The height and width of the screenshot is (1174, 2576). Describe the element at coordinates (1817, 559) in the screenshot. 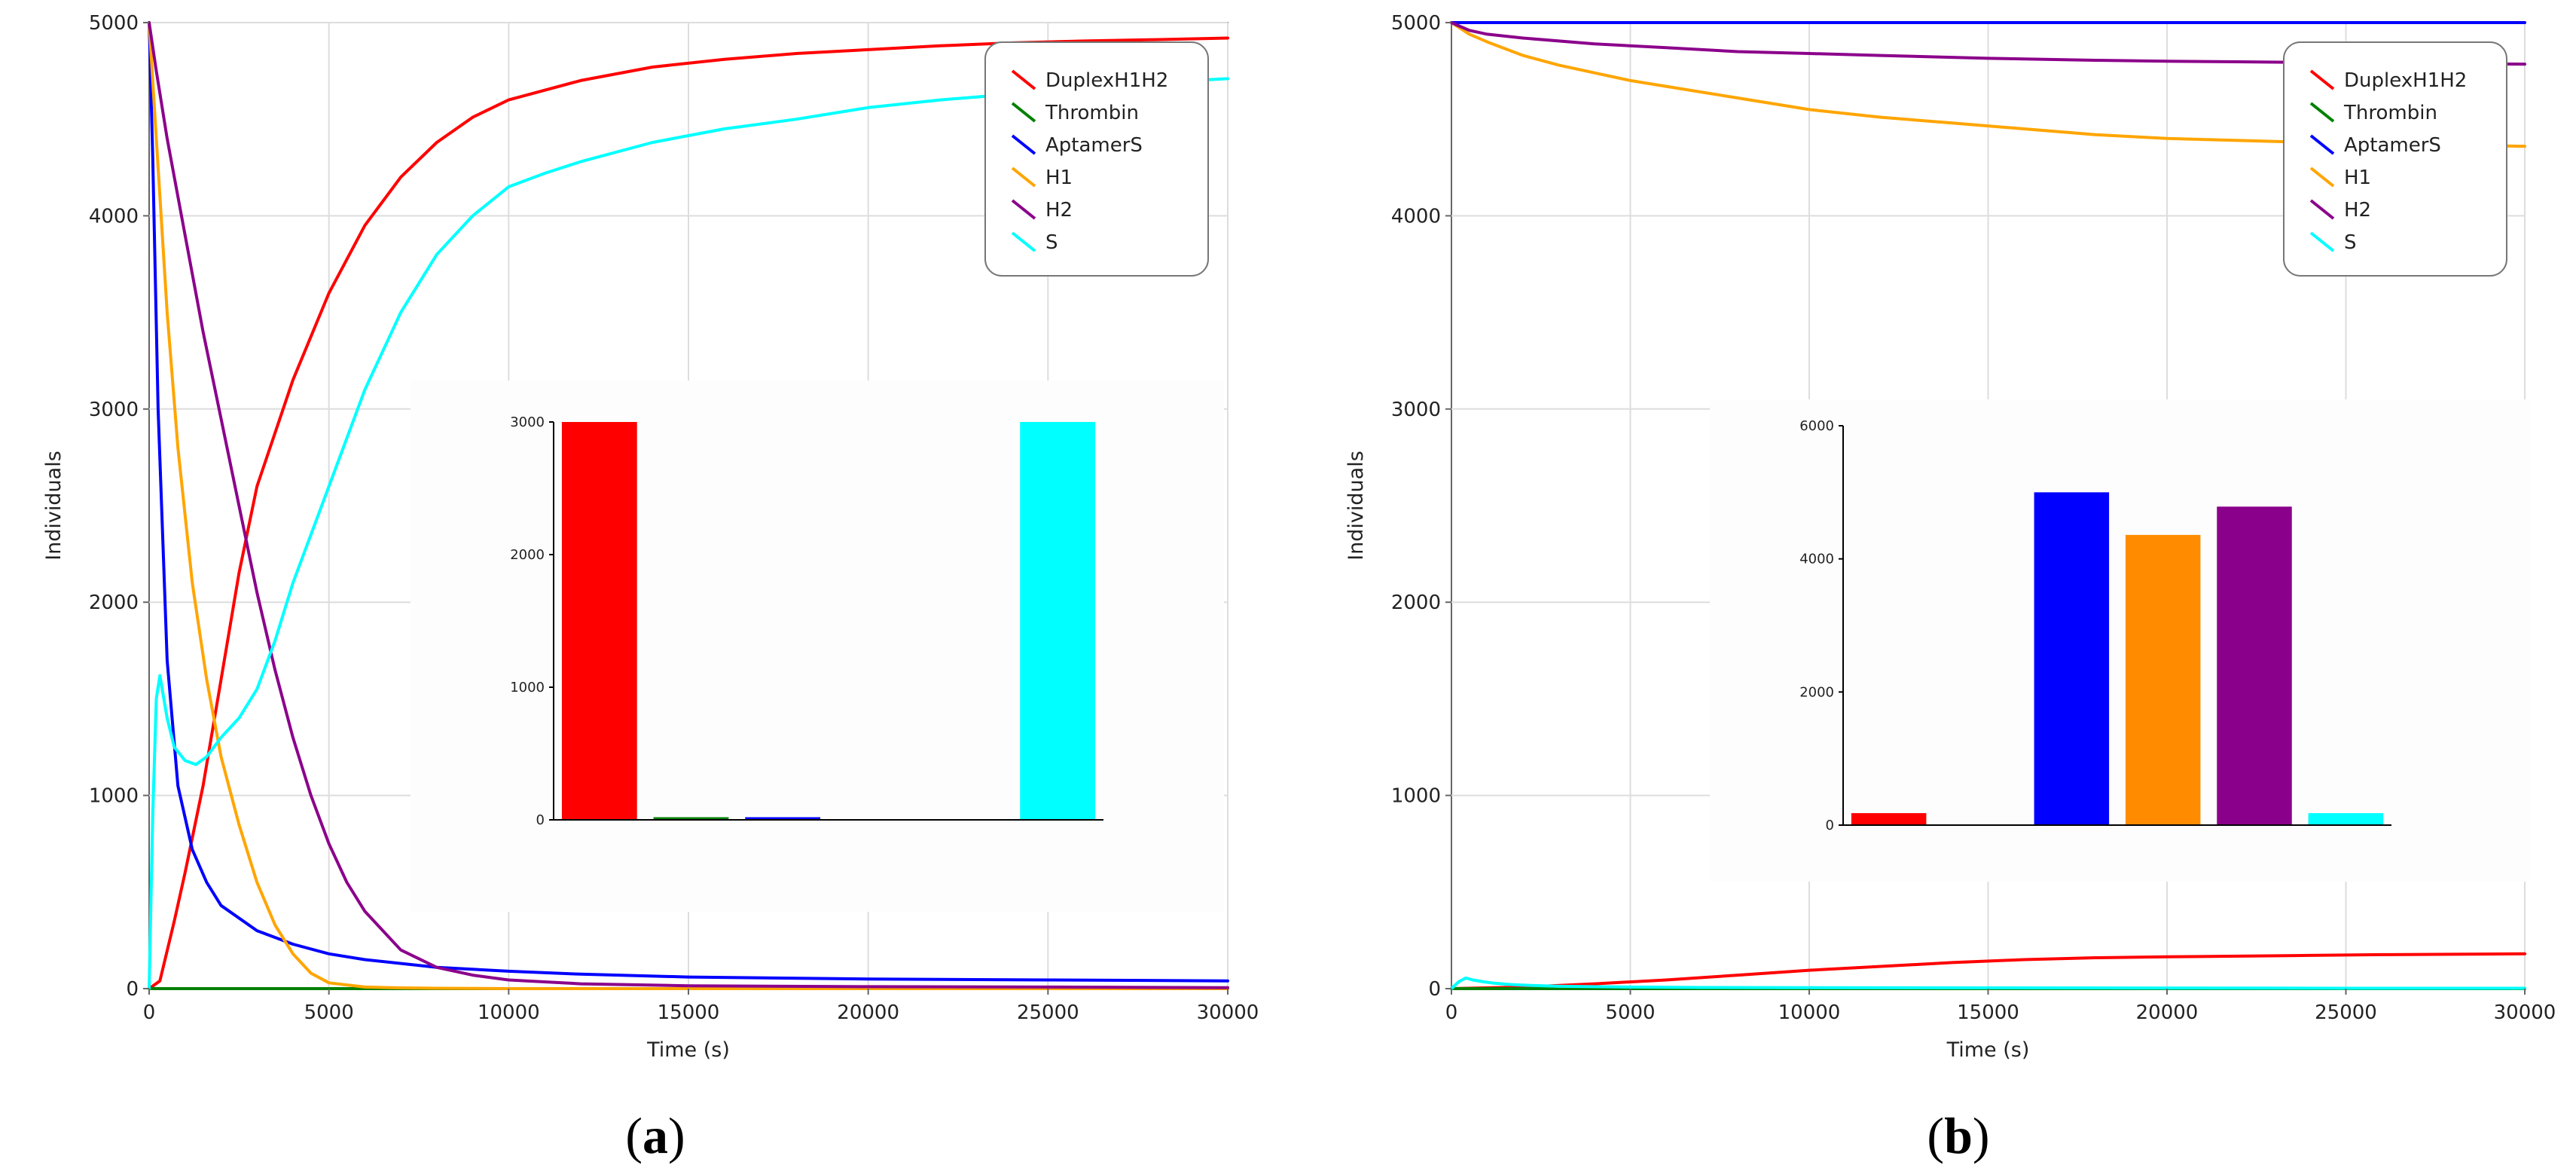

I see `inset-ytick-label: 4000` at that location.